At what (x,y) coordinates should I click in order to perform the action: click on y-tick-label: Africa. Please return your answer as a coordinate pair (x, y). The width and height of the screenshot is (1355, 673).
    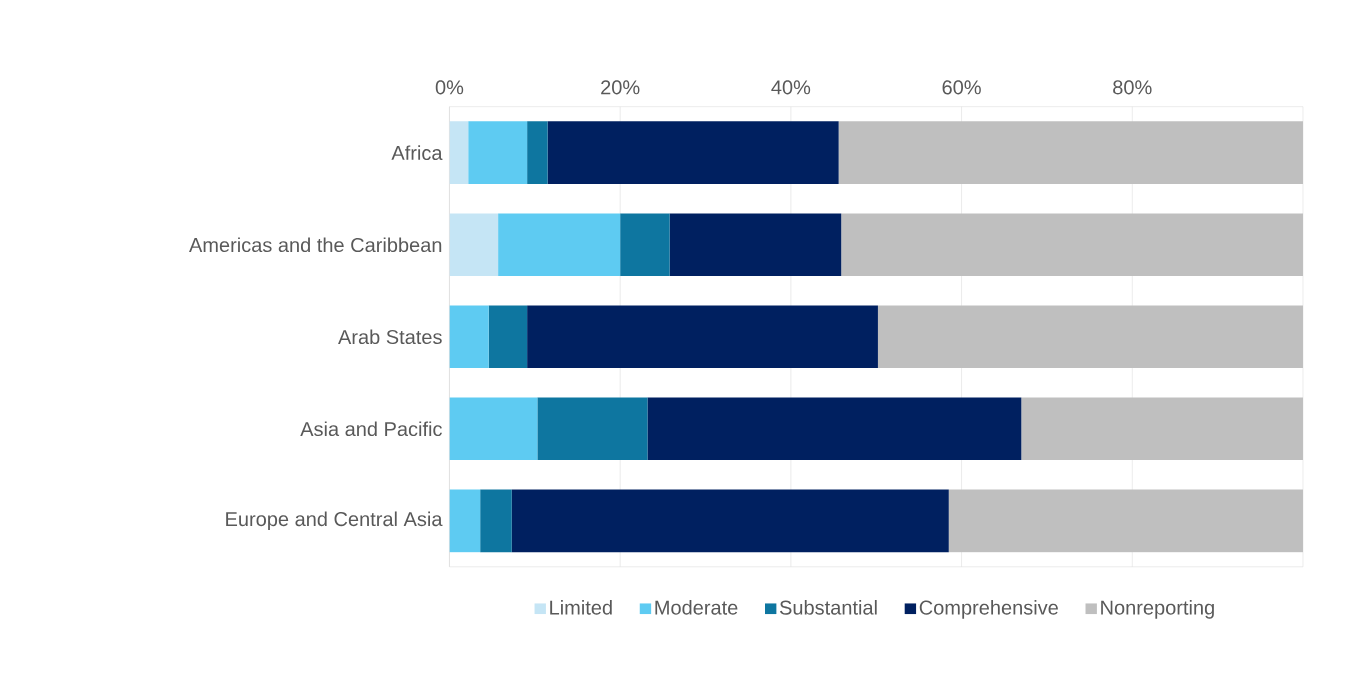
    Looking at the image, I should click on (417, 152).